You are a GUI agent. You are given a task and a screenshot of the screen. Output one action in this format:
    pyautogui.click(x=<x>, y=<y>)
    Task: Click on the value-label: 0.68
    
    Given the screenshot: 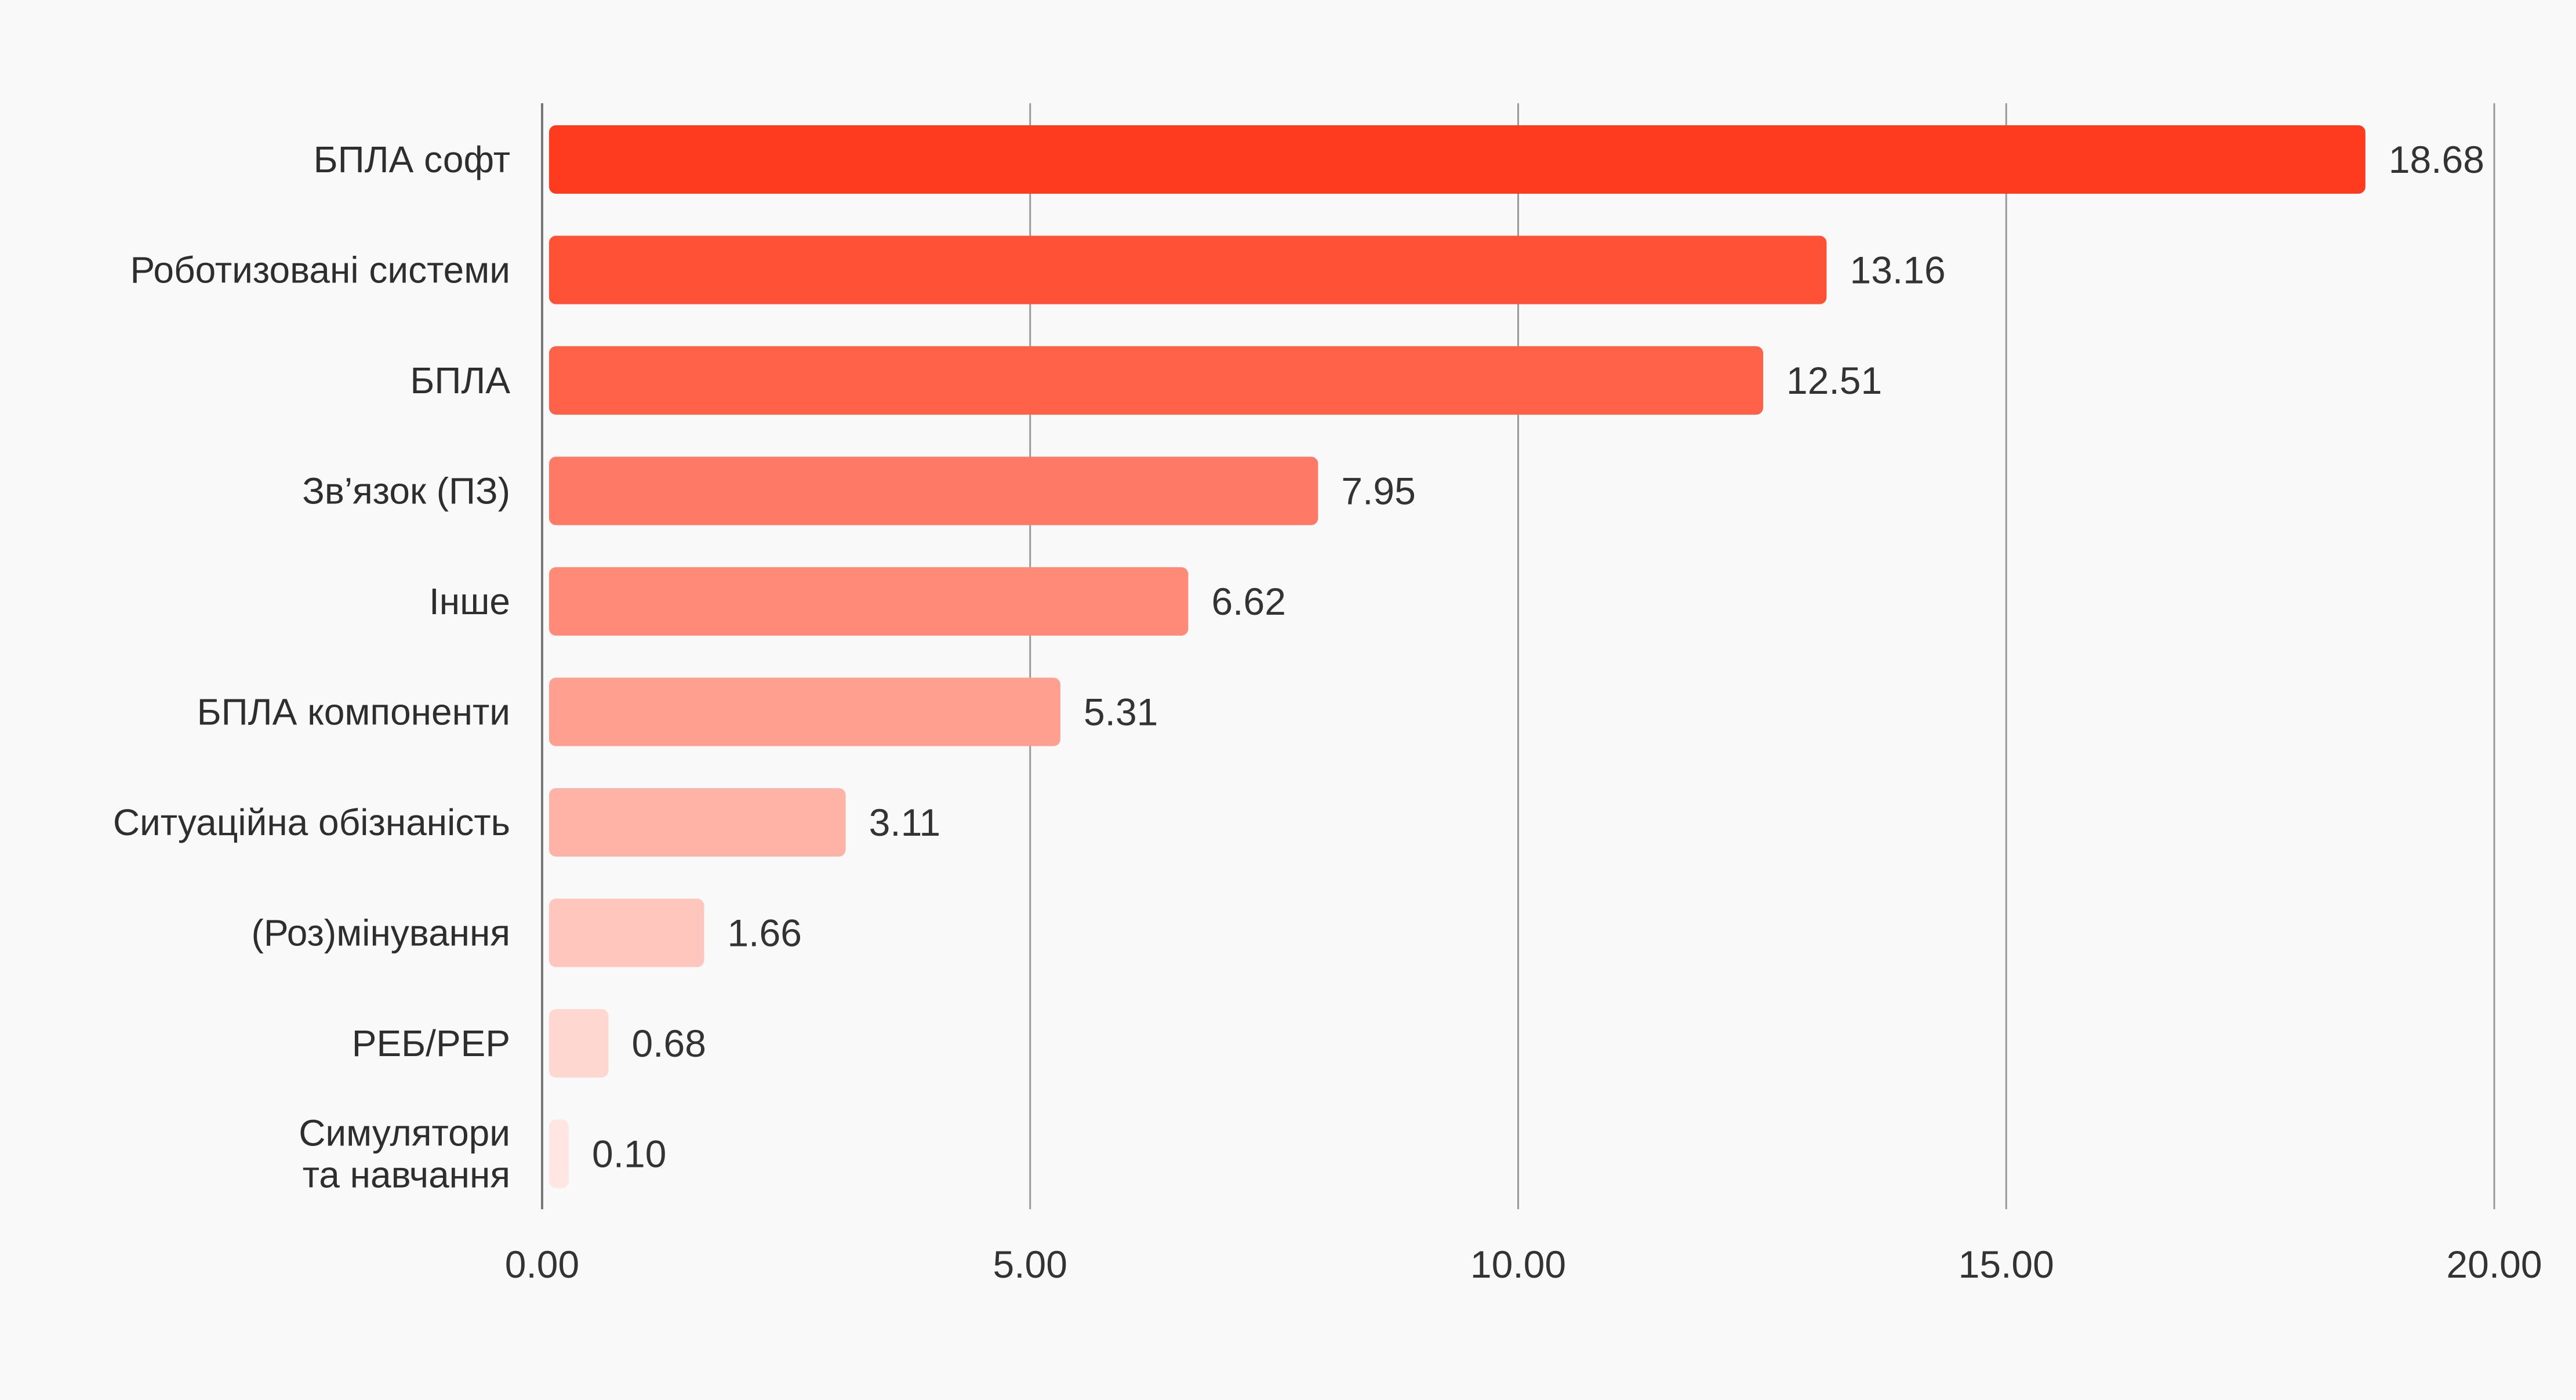 What is the action you would take?
    pyautogui.click(x=668, y=1043)
    